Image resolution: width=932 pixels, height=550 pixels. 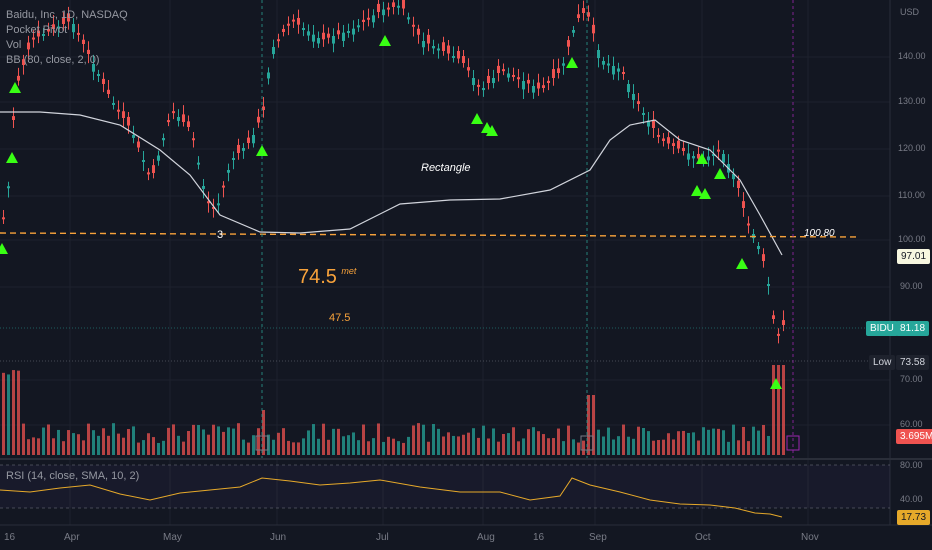 What do you see at coordinates (911, 499) in the screenshot?
I see `rsi-tick: 40.00` at bounding box center [911, 499].